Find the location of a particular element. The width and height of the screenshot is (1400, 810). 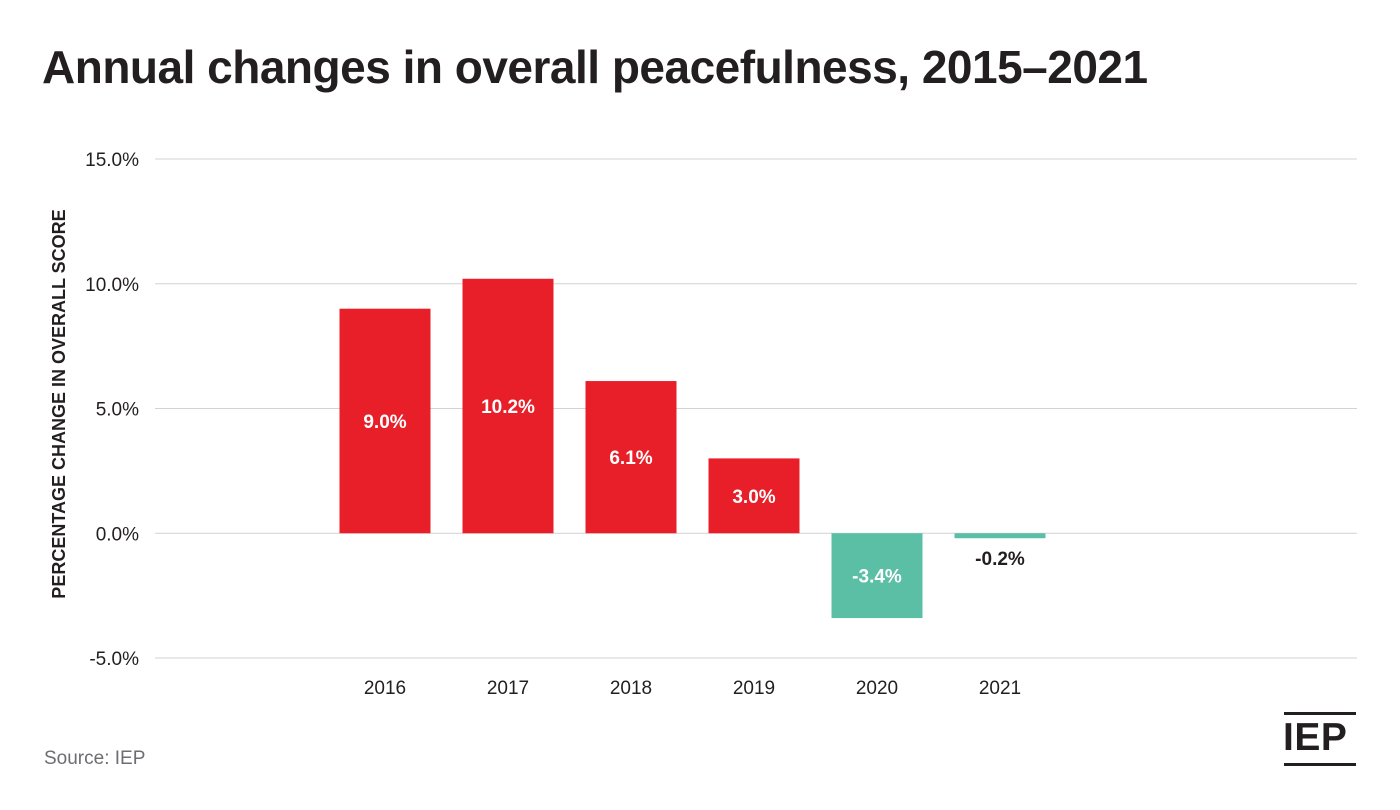

data-label: 10.2% is located at coordinates (508, 407).